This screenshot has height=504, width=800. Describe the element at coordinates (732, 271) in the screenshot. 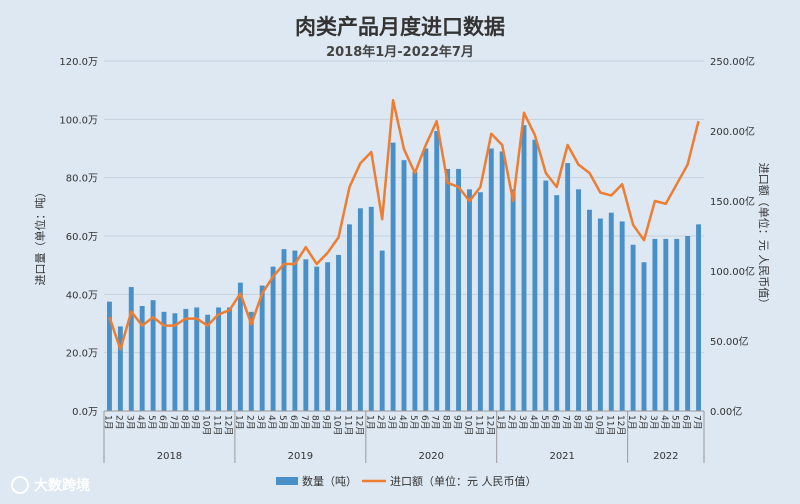

I see `right-tick-label: 100.00亿` at that location.